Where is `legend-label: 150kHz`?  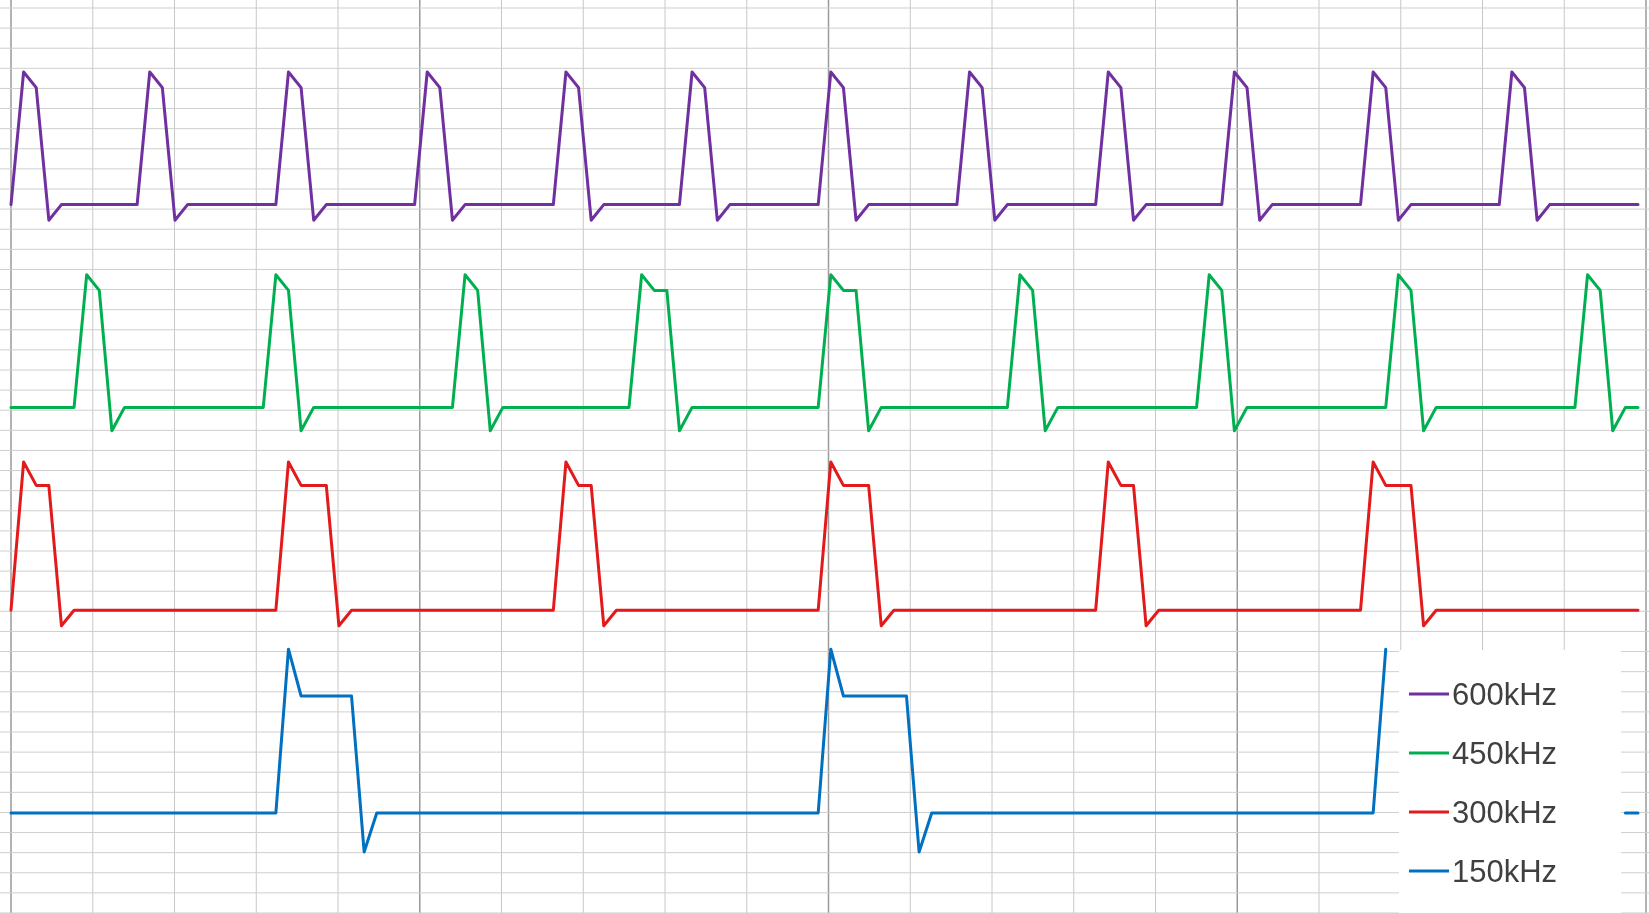
legend-label: 150kHz is located at coordinates (1505, 871).